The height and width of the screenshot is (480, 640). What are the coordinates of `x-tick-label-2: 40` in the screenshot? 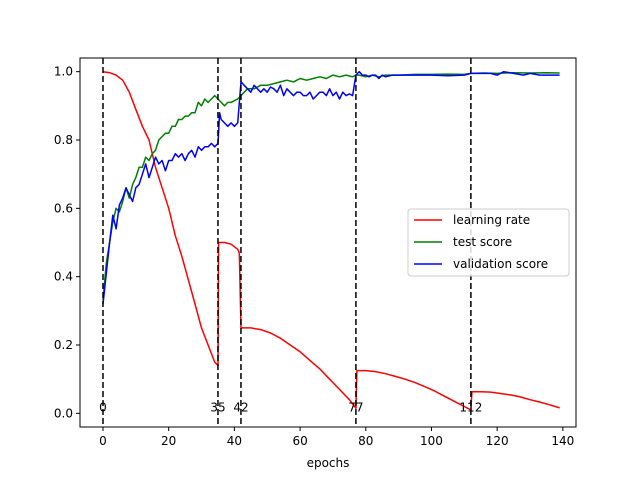 It's located at (234, 441).